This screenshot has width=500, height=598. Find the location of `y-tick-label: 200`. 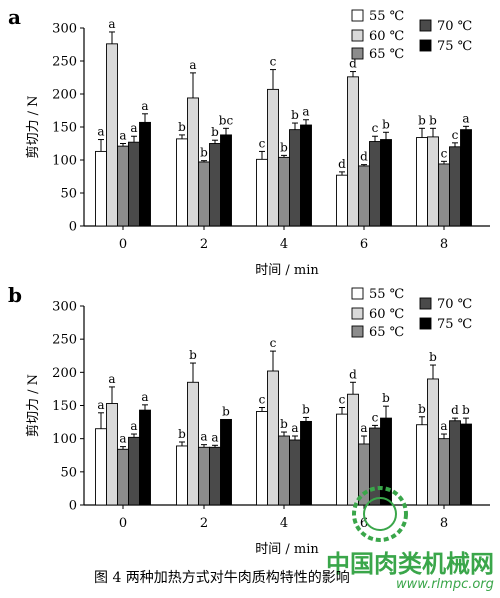

y-tick-label: 200 is located at coordinates (64, 95).